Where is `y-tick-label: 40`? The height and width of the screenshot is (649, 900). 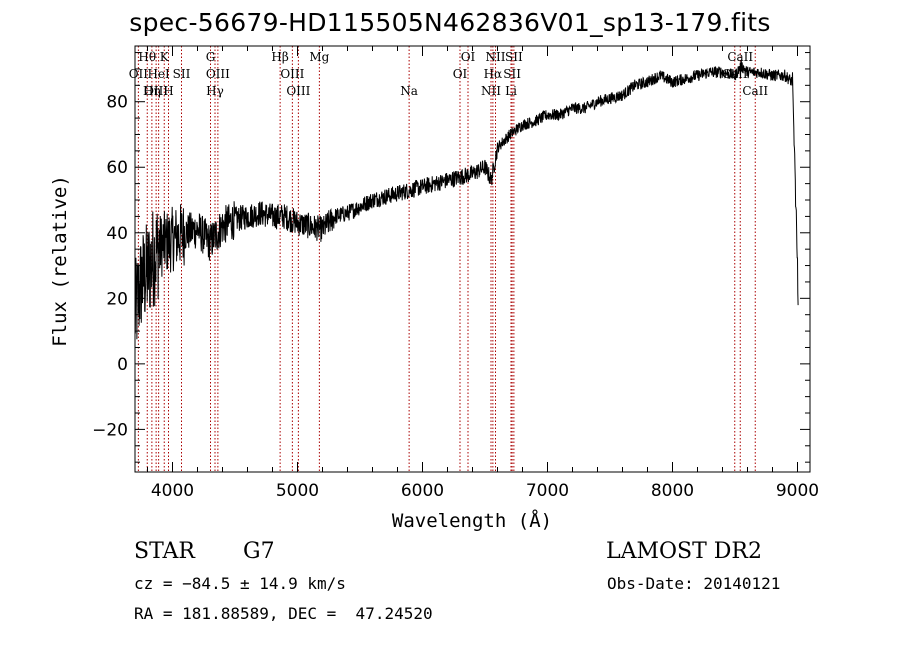 y-tick-label: 40 is located at coordinates (117, 234).